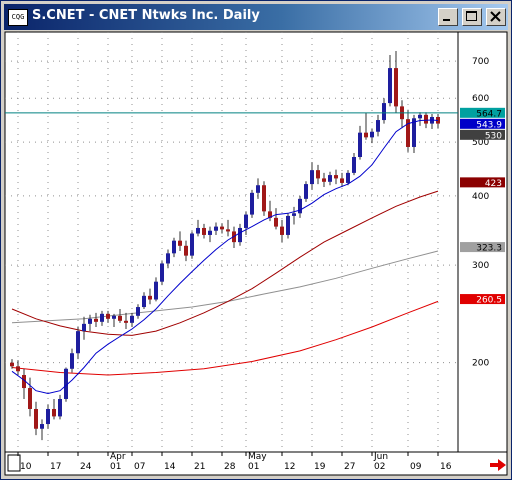 This screenshot has height=480, width=512. I want to click on app-icon: CQG, so click(18, 17).